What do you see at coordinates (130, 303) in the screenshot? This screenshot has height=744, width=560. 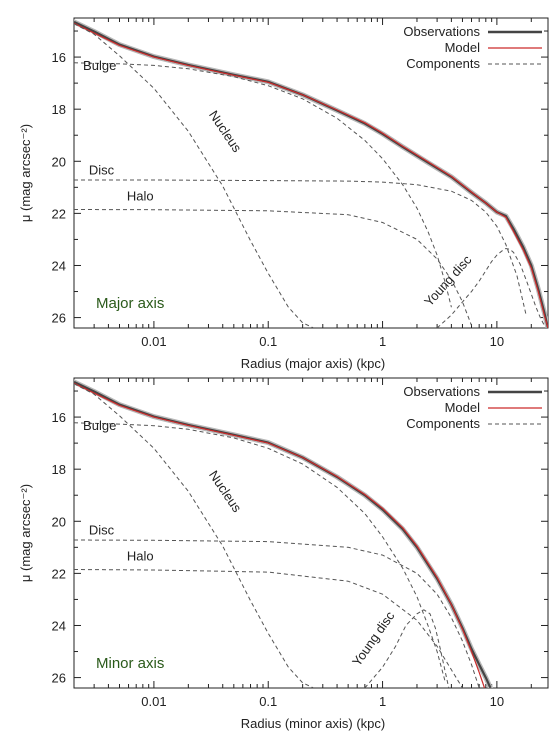 I see `panel-label: Major axis` at bounding box center [130, 303].